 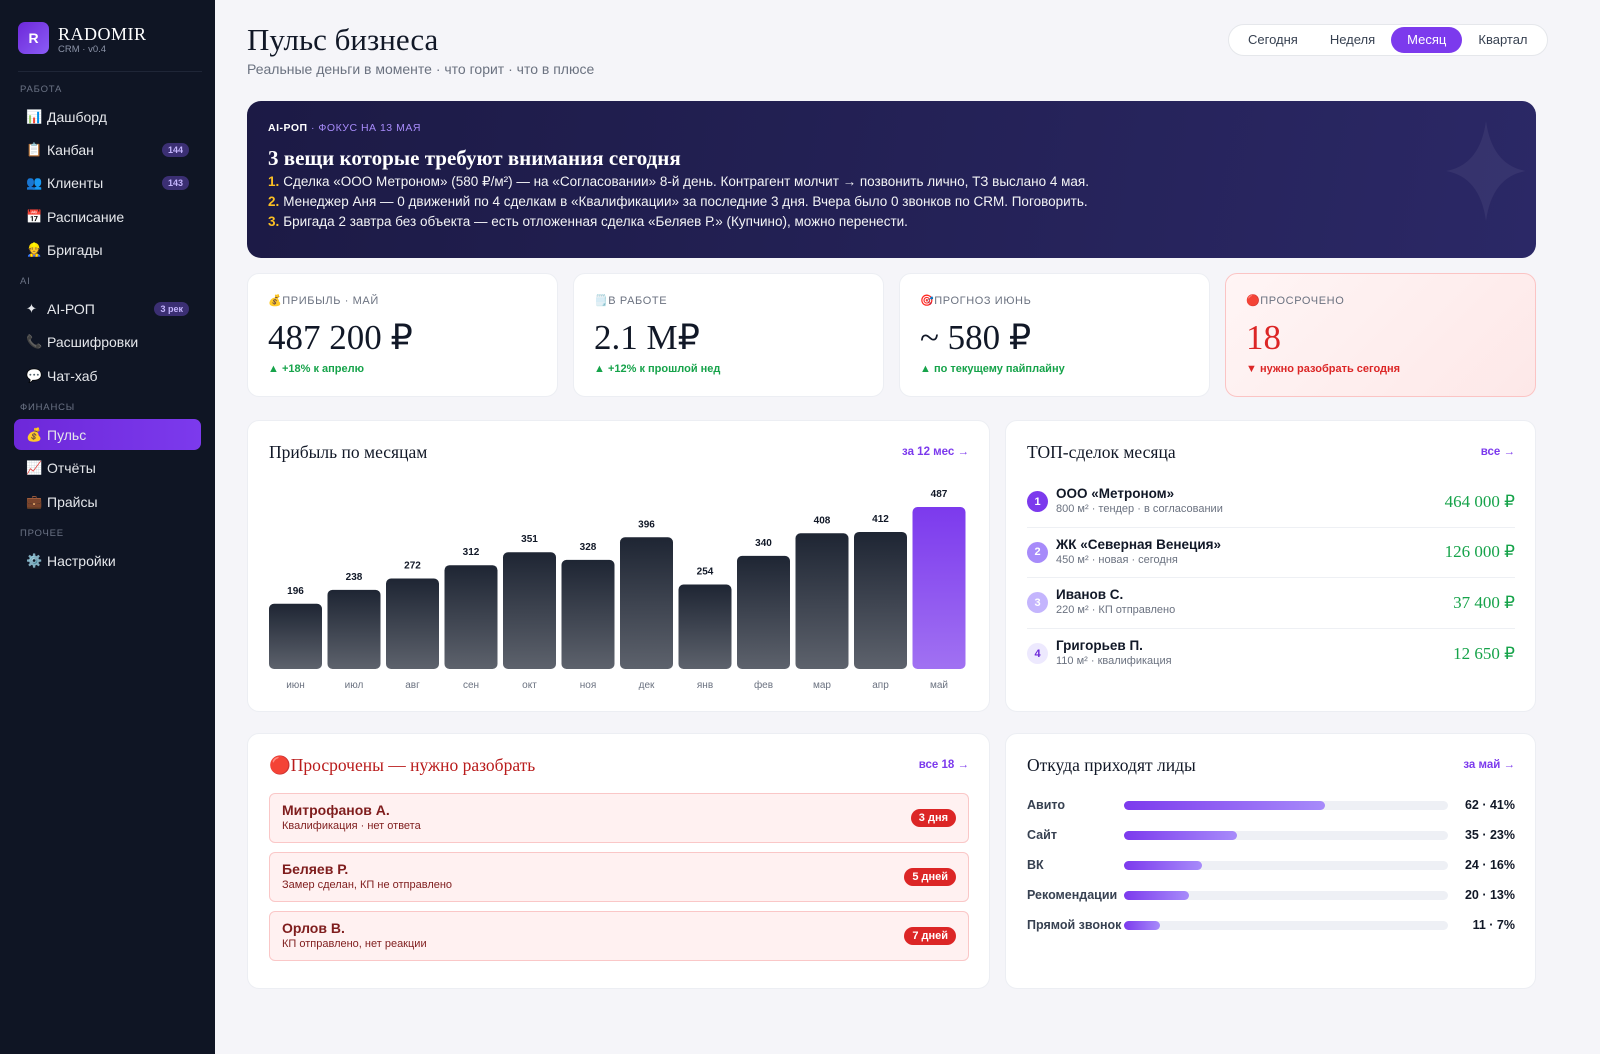 What do you see at coordinates (274, 181) in the screenshot?
I see `focus-number: 1.` at bounding box center [274, 181].